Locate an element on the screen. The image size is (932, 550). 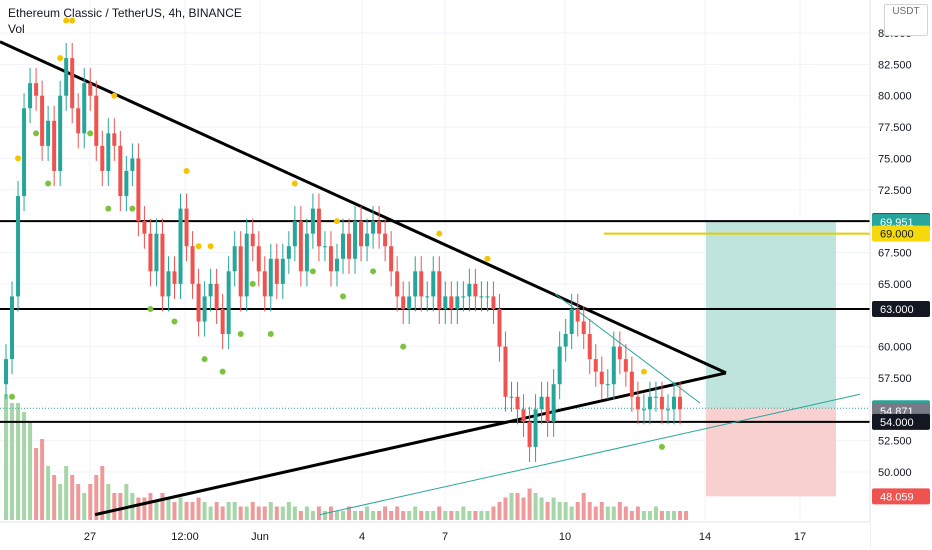
time-tick-label: 7 is located at coordinates (445, 537).